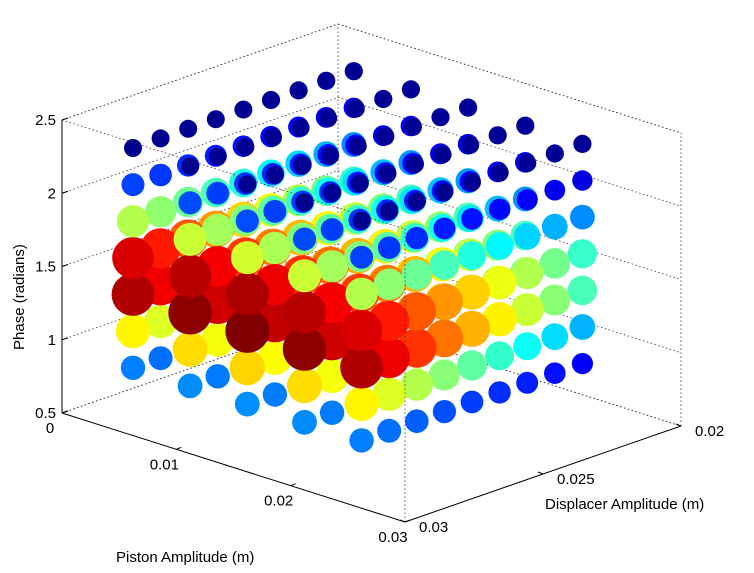  What do you see at coordinates (624, 504) in the screenshot?
I see `y-axis-label: Displacer Amplitude (m)` at bounding box center [624, 504].